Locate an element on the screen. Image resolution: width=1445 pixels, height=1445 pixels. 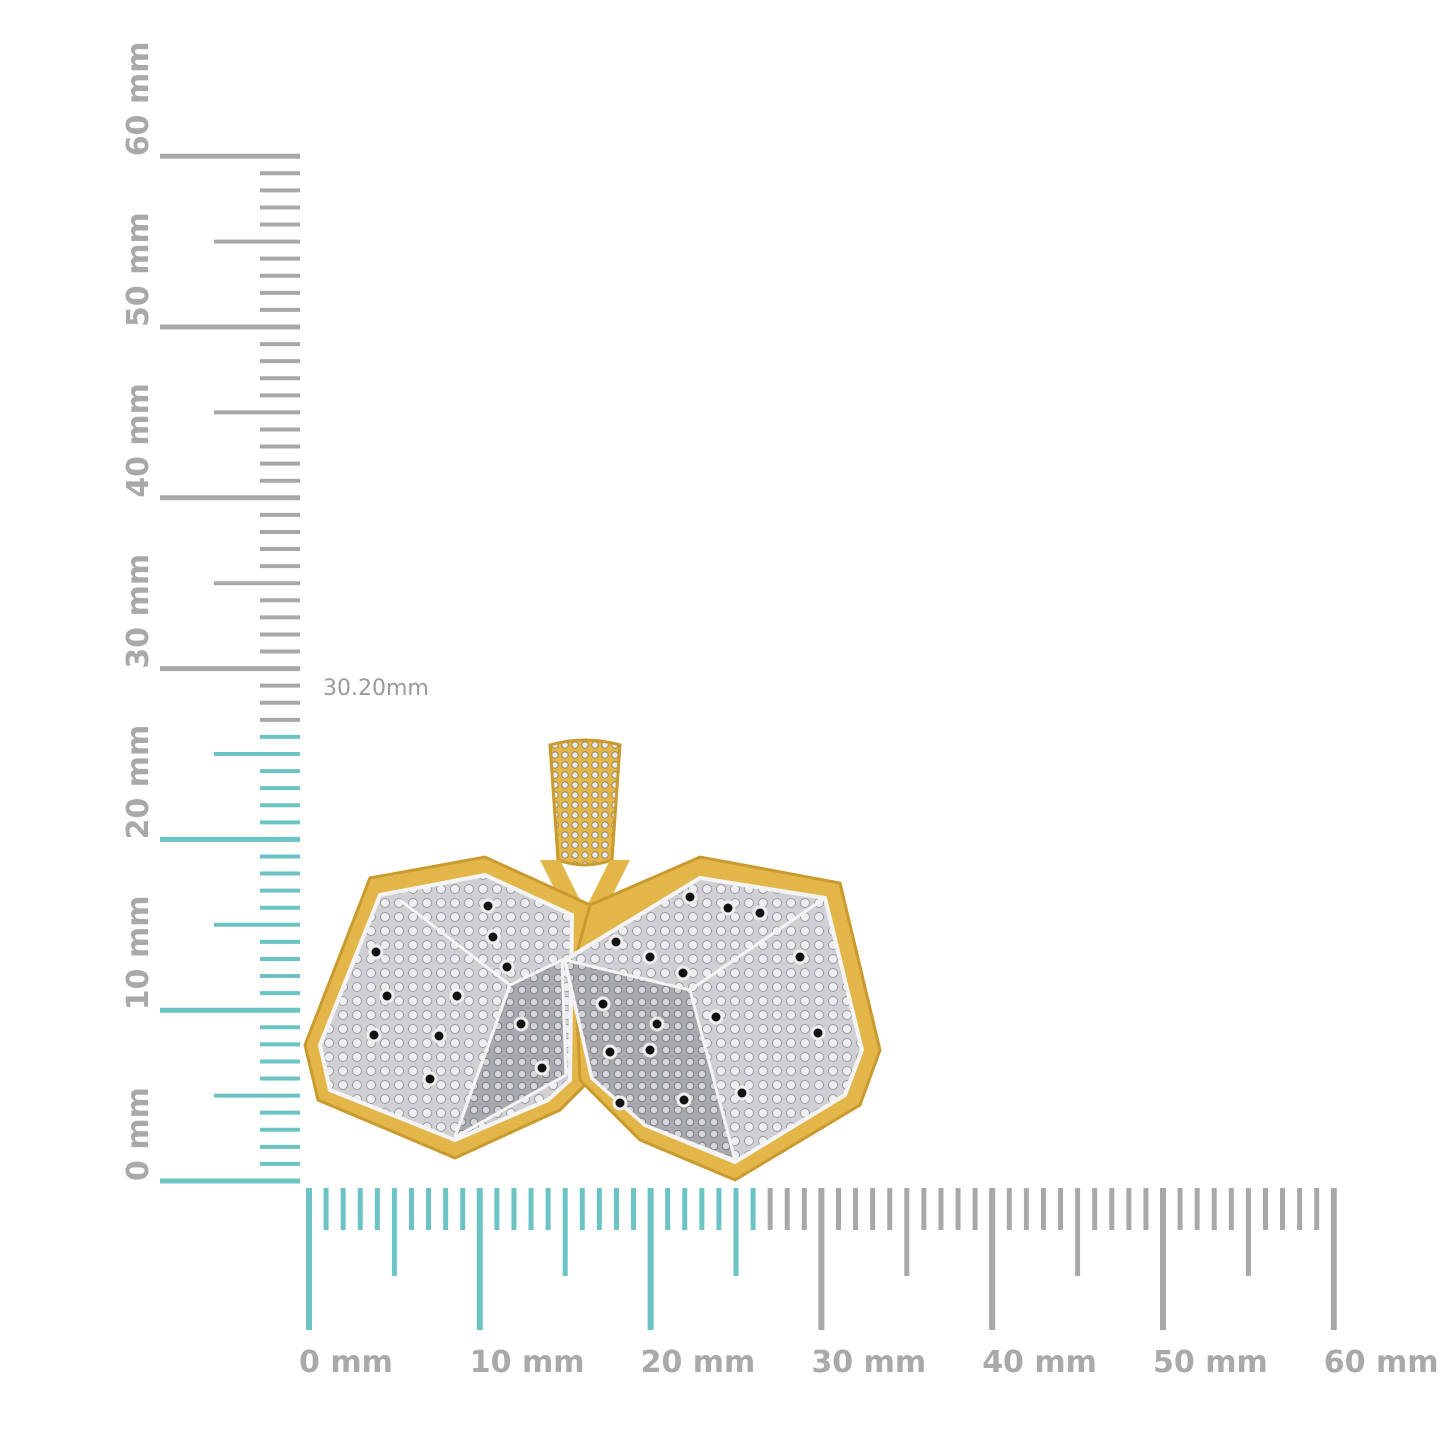
vertical-ruler-label: 40 mm is located at coordinates (138, 440).